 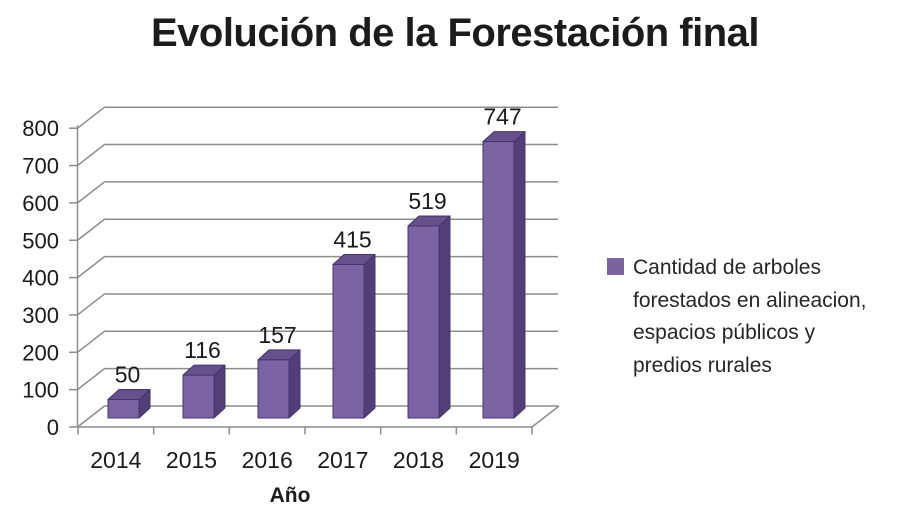 What do you see at coordinates (727, 267) in the screenshot?
I see `legend-label-line: Cantidad de arboles` at bounding box center [727, 267].